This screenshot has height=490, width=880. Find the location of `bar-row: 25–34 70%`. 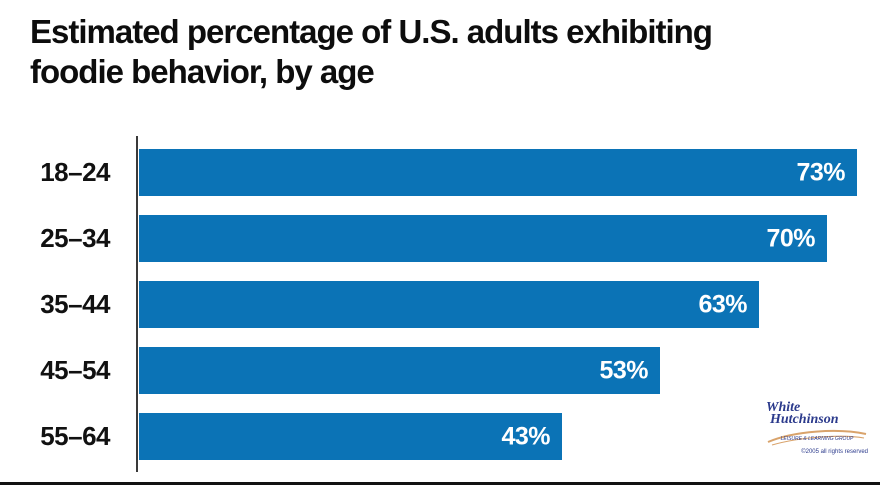

bar-row: 25–34 70% is located at coordinates (440, 238).